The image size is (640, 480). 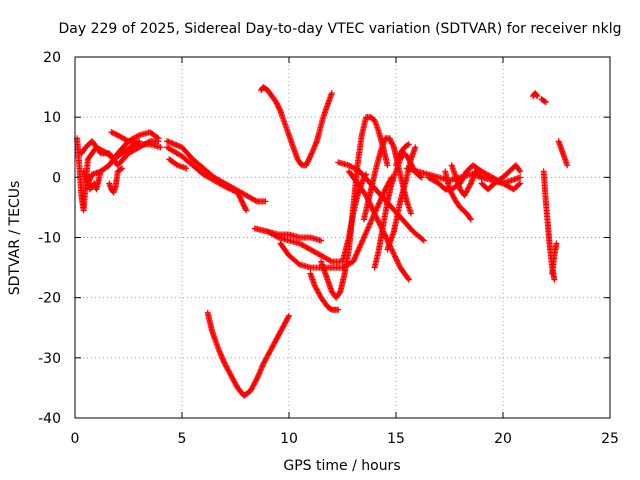 I want to click on x-tick-label: 0, so click(x=75, y=439).